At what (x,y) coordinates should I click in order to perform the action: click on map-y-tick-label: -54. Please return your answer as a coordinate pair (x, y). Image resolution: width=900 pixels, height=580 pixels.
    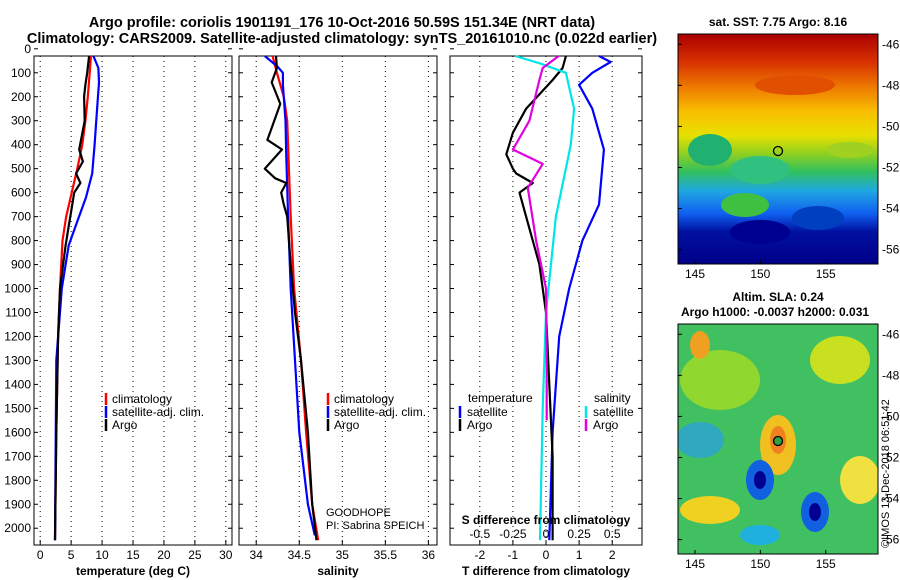
    Looking at the image, I should click on (891, 499).